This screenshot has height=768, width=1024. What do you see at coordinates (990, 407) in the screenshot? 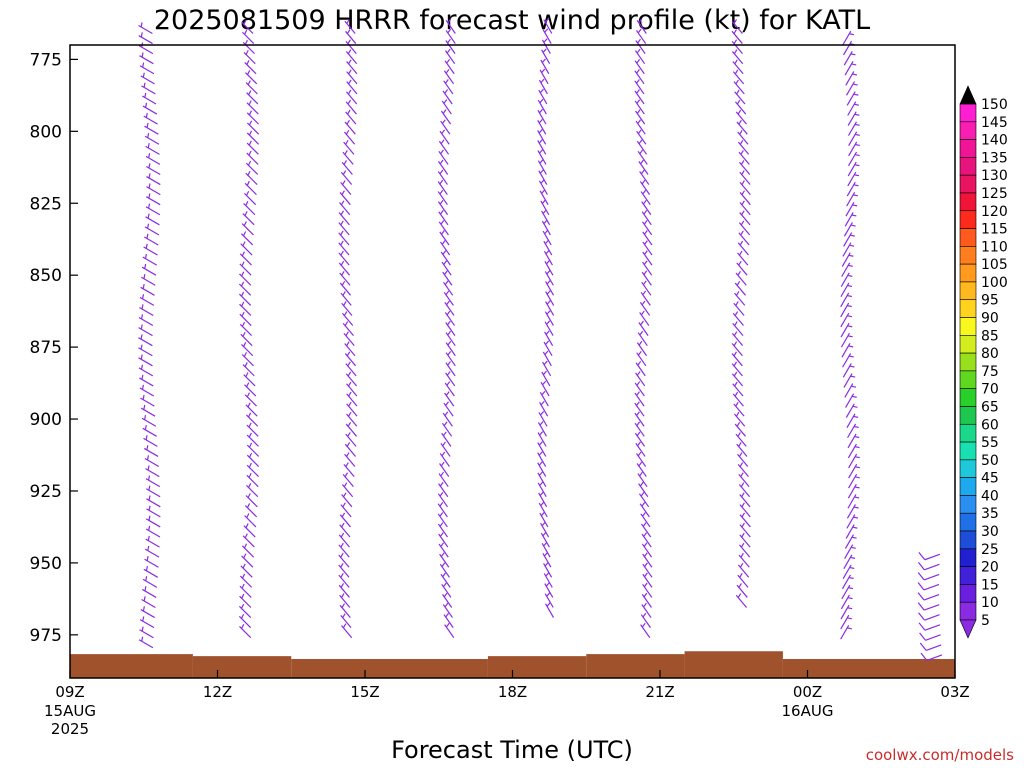
I see `colorbar-label-65: 65` at bounding box center [990, 407].